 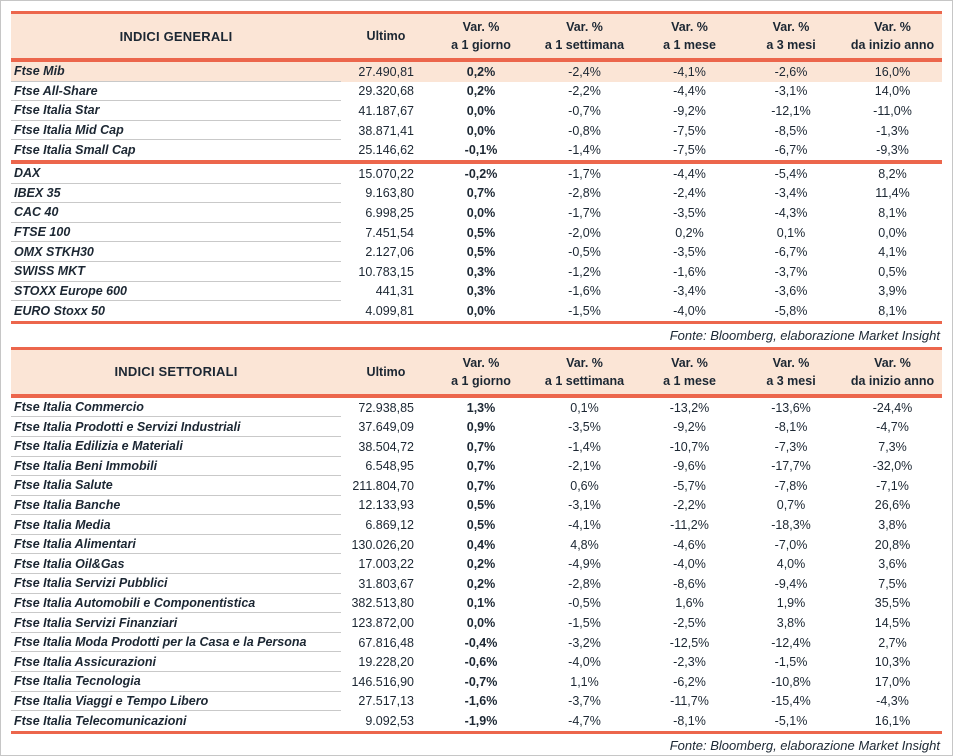 What do you see at coordinates (892, 583) in the screenshot?
I see `var-inizio-anno-value: 7,5%` at bounding box center [892, 583].